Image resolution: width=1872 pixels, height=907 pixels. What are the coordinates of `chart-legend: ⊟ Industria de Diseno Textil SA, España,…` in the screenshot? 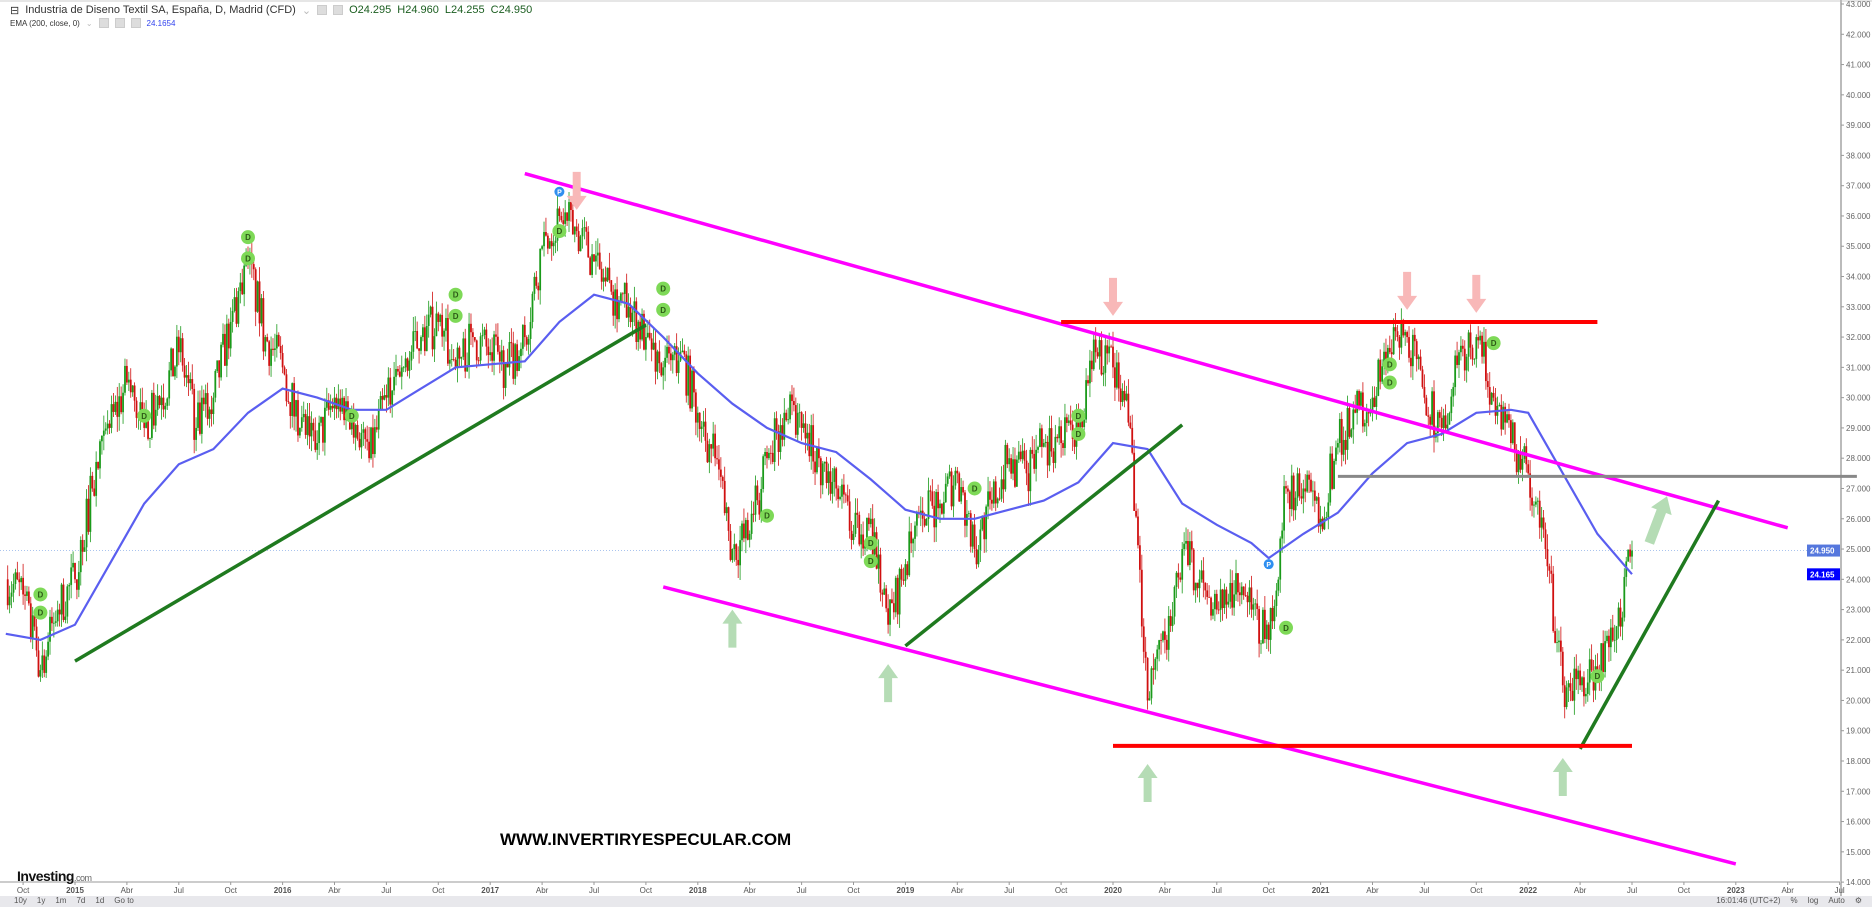 It's located at (271, 16).